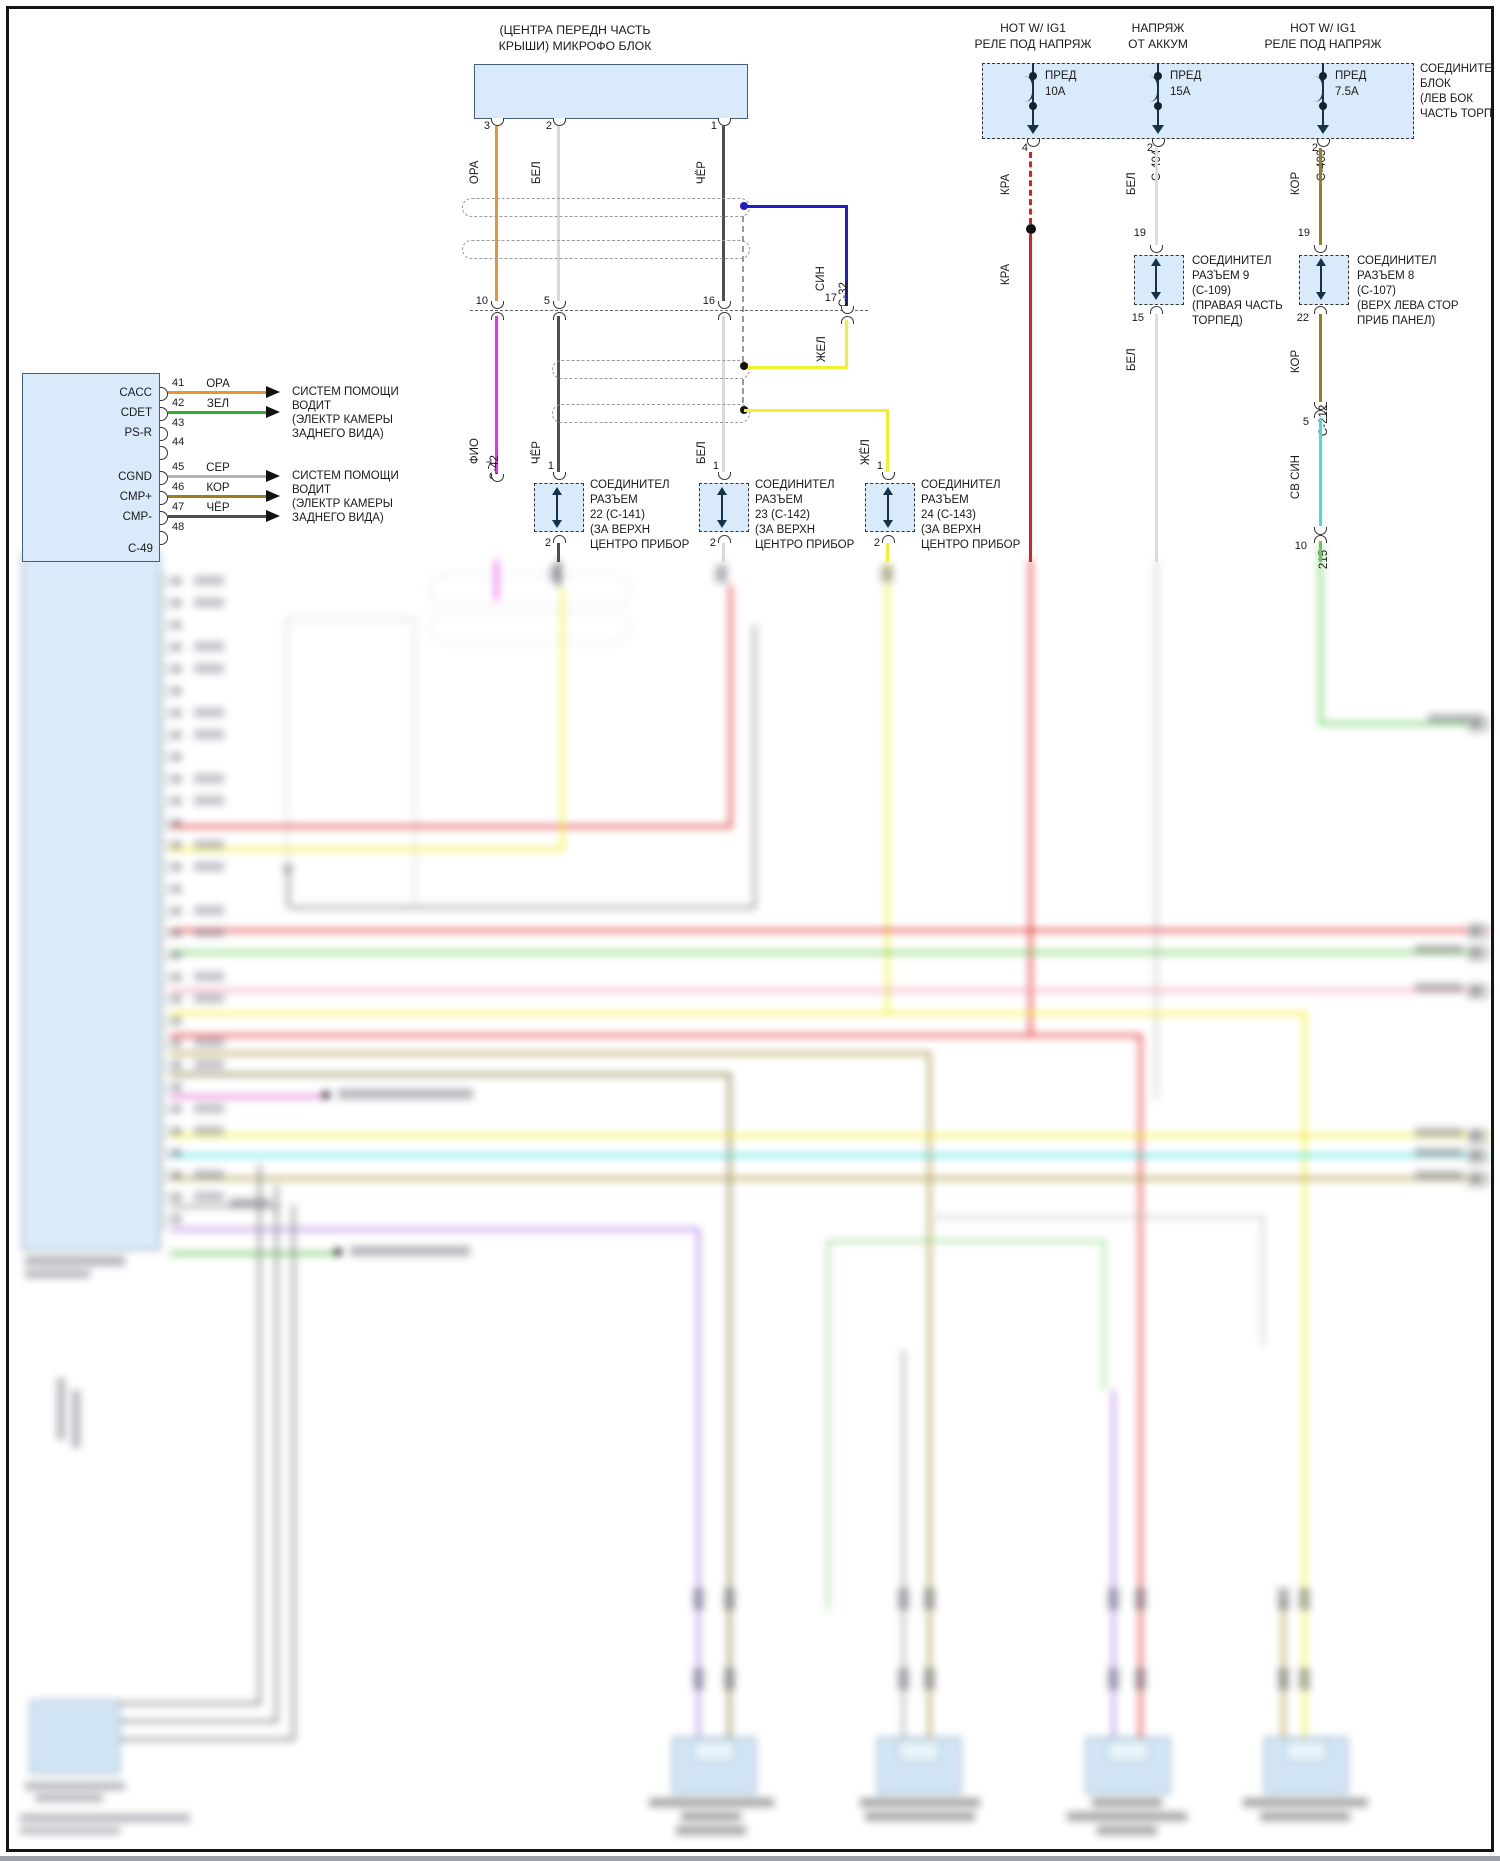 Image resolution: width=1500 pixels, height=1861 pixels. What do you see at coordinates (178, 423) in the screenshot?
I see `pin-number: 43` at bounding box center [178, 423].